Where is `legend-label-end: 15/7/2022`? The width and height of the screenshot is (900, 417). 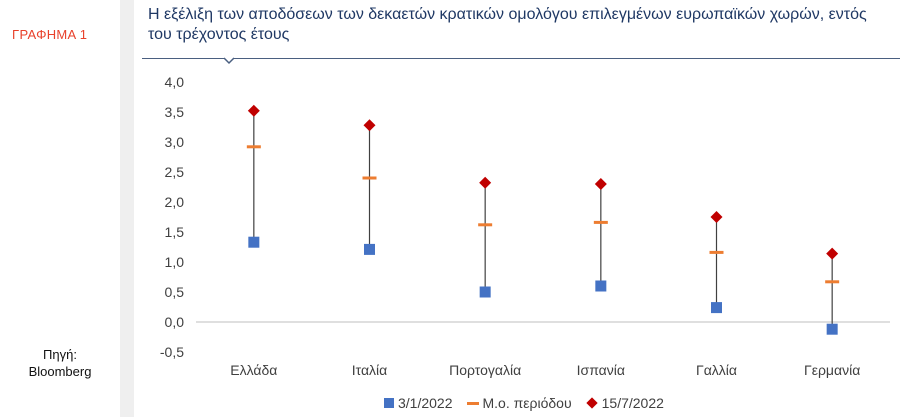
legend-label-end: 15/7/2022 is located at coordinates (632, 403).